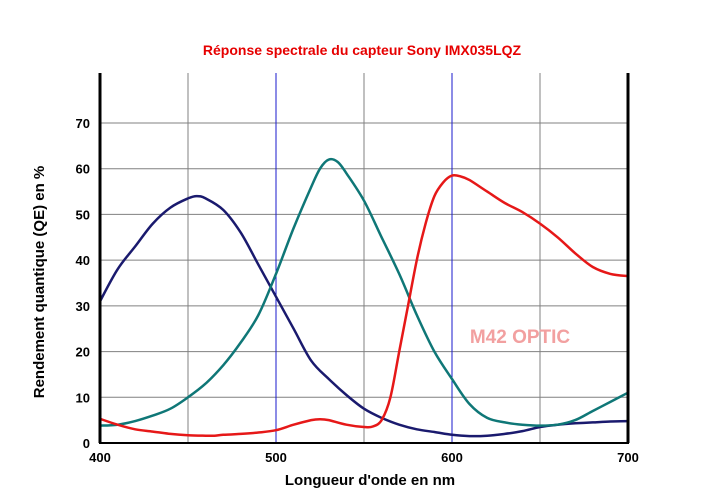  What do you see at coordinates (83, 397) in the screenshot?
I see `y-tick-label: 10` at bounding box center [83, 397].